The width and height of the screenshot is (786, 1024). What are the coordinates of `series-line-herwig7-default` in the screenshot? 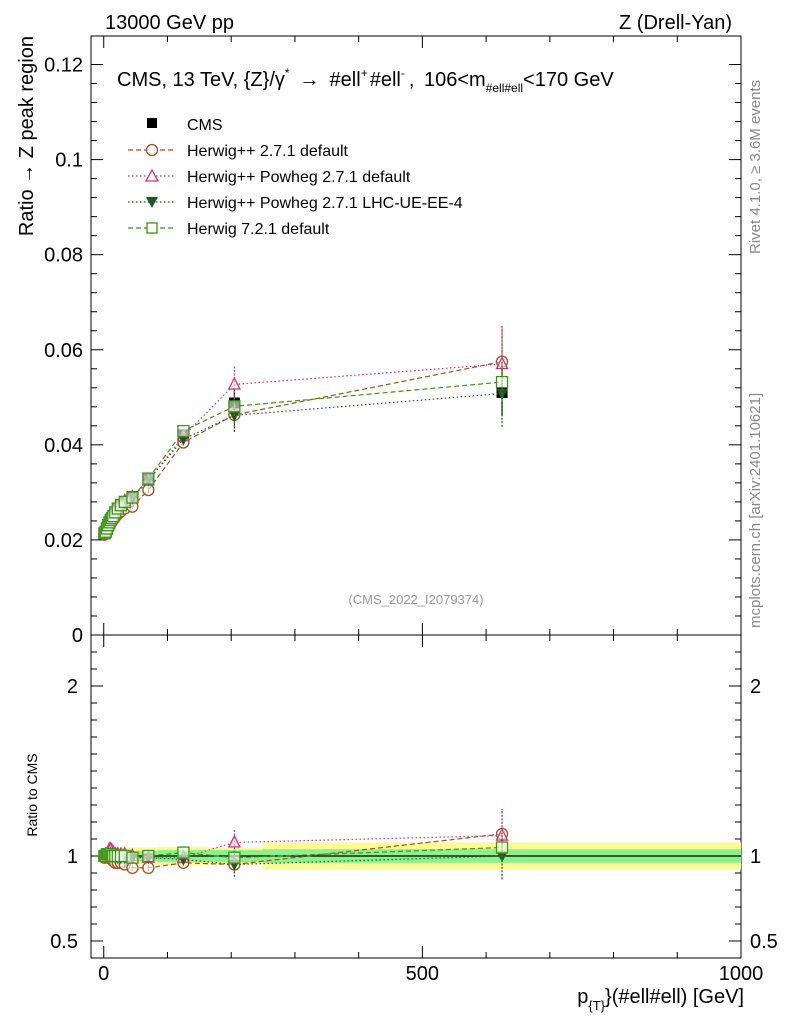 It's located at (303, 457).